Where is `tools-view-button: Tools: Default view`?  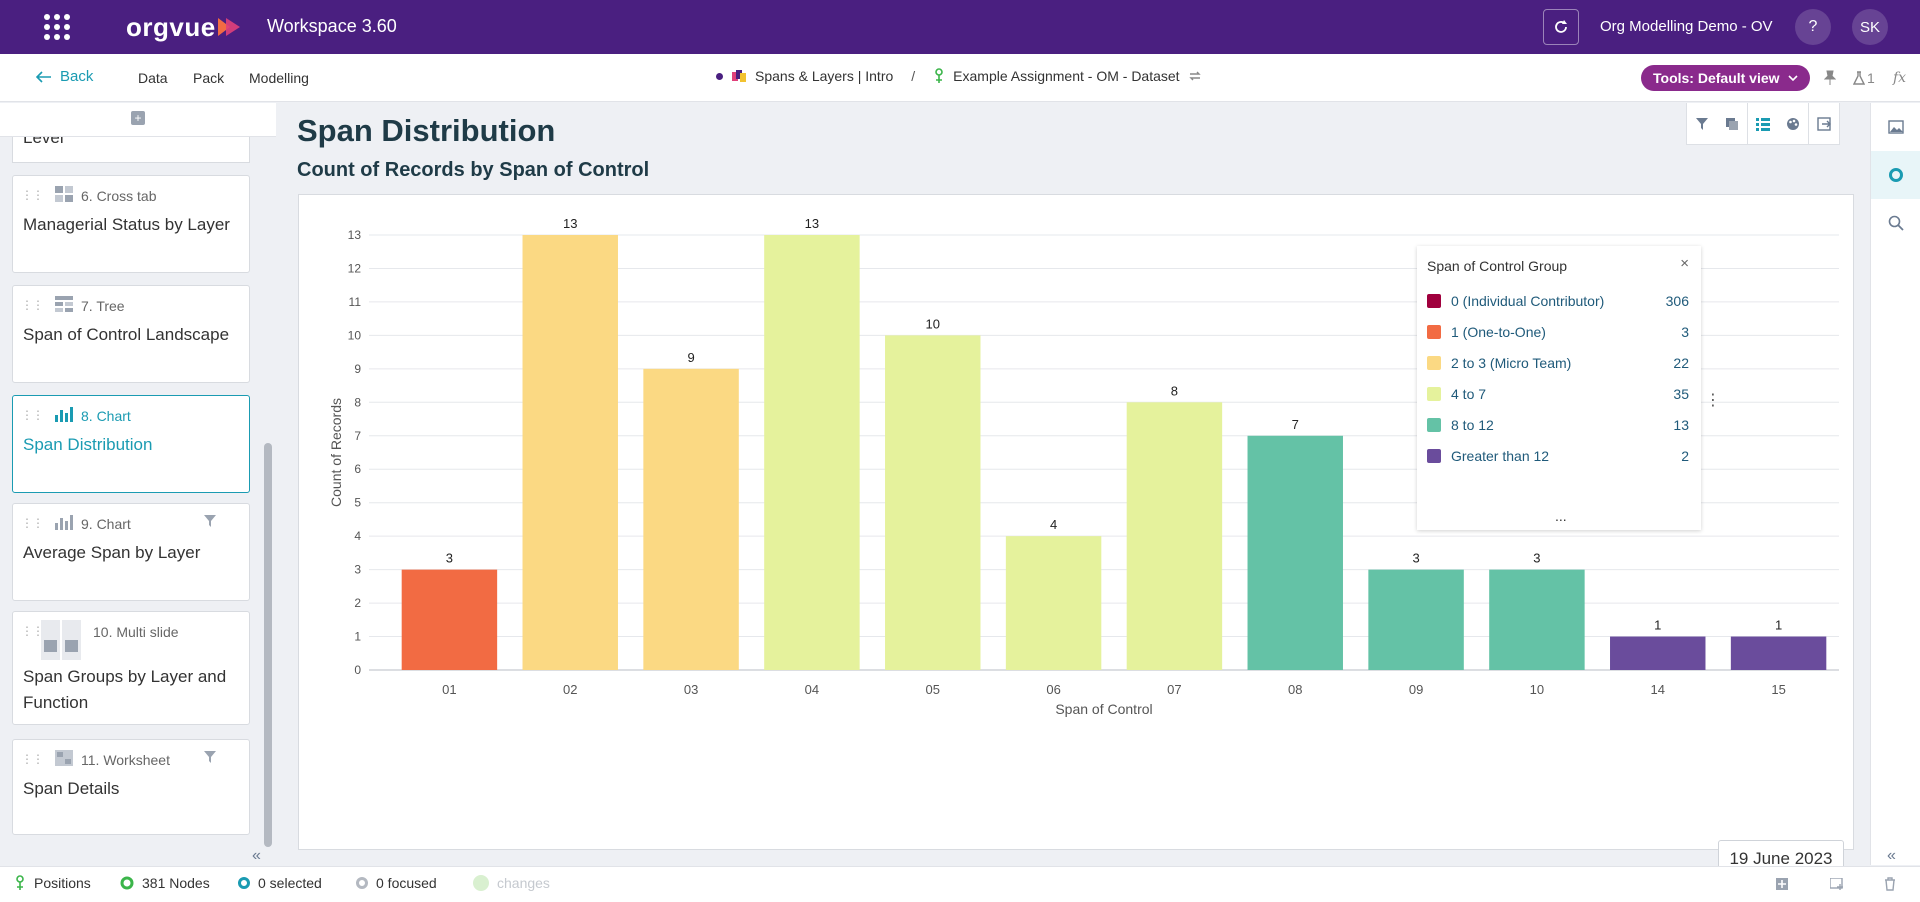
tools-view-button: Tools: Default view is located at coordinates (1725, 78).